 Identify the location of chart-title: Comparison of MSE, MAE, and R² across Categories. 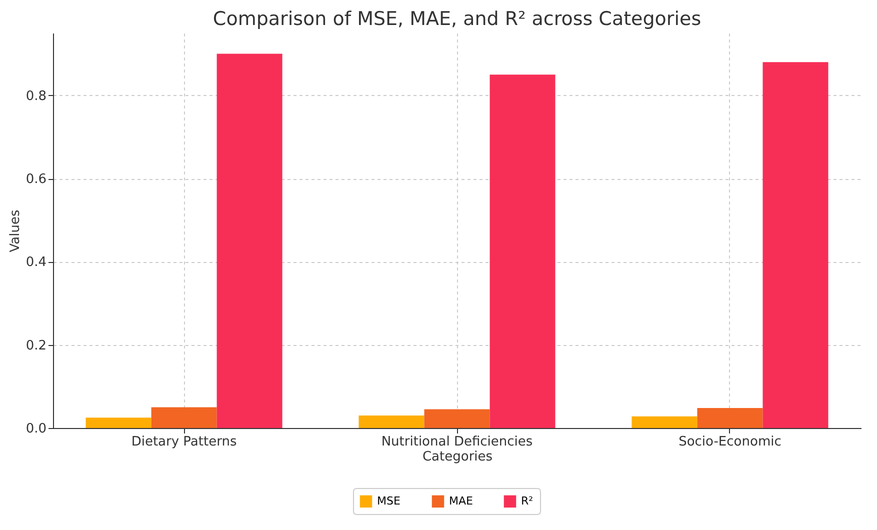
(457, 19).